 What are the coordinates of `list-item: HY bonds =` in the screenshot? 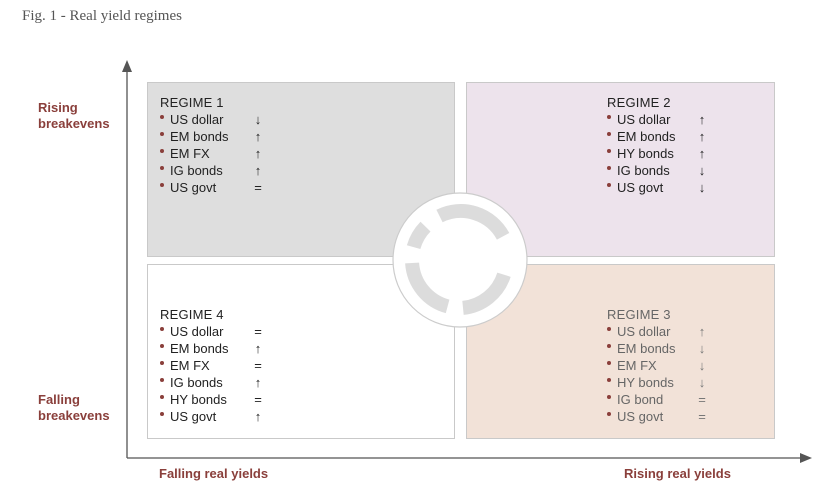 It's located at (212, 399).